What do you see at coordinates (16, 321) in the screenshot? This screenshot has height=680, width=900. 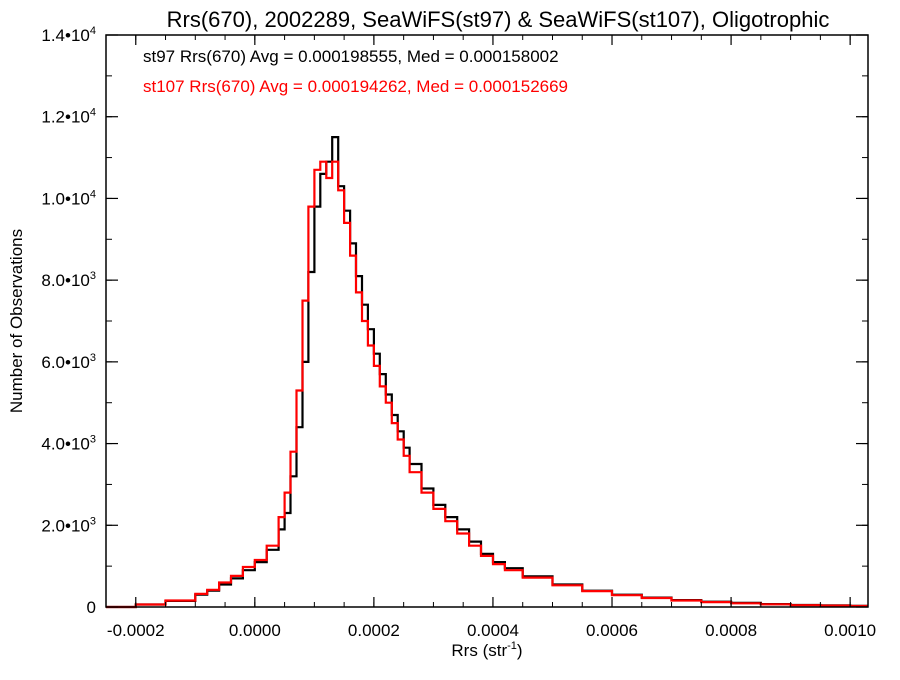 I see `y-axis-label: Number of Observations` at bounding box center [16, 321].